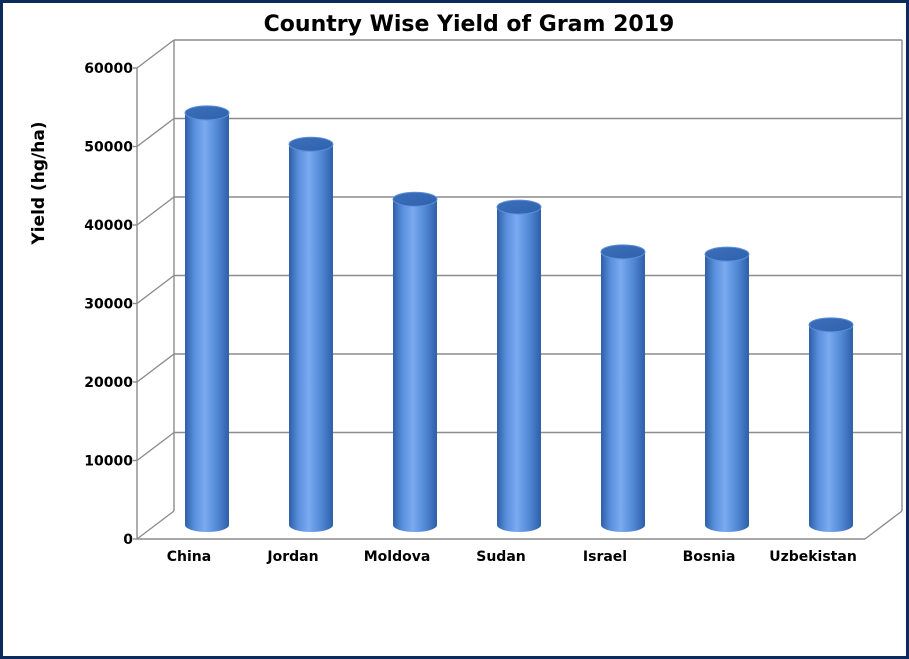 This screenshot has width=909, height=659. Describe the element at coordinates (883, 525) in the screenshot. I see `floor-right-edge` at that location.